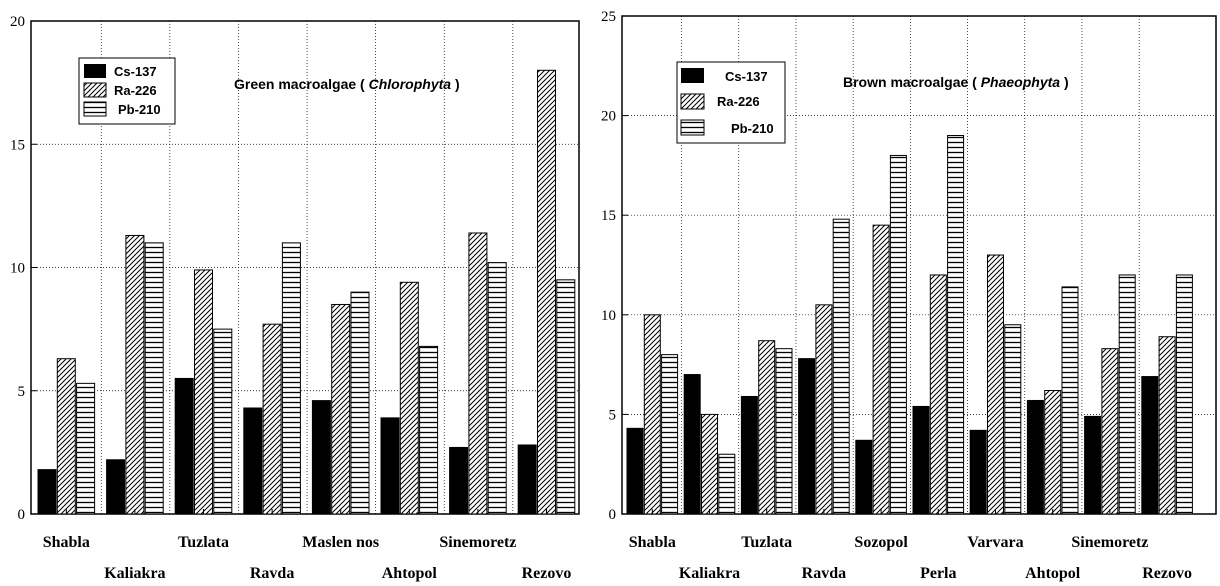  I want to click on bar-ra-226-sozopol, so click(881, 369).